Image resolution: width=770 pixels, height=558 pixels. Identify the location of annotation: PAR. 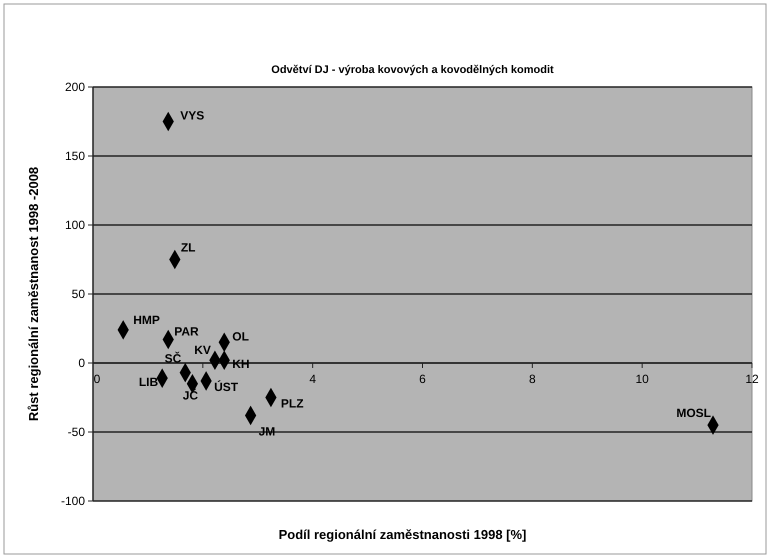
(187, 331).